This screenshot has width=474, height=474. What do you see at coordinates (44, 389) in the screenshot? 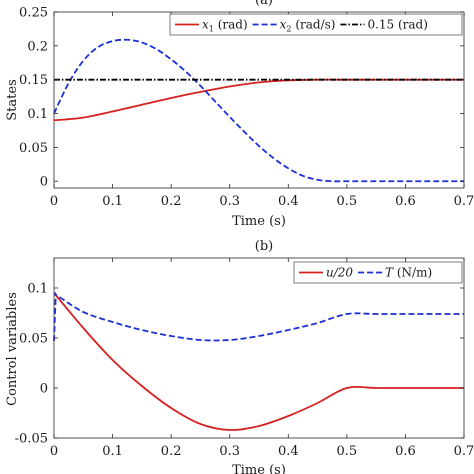
I see `control-y-tick-label: 0` at bounding box center [44, 389].